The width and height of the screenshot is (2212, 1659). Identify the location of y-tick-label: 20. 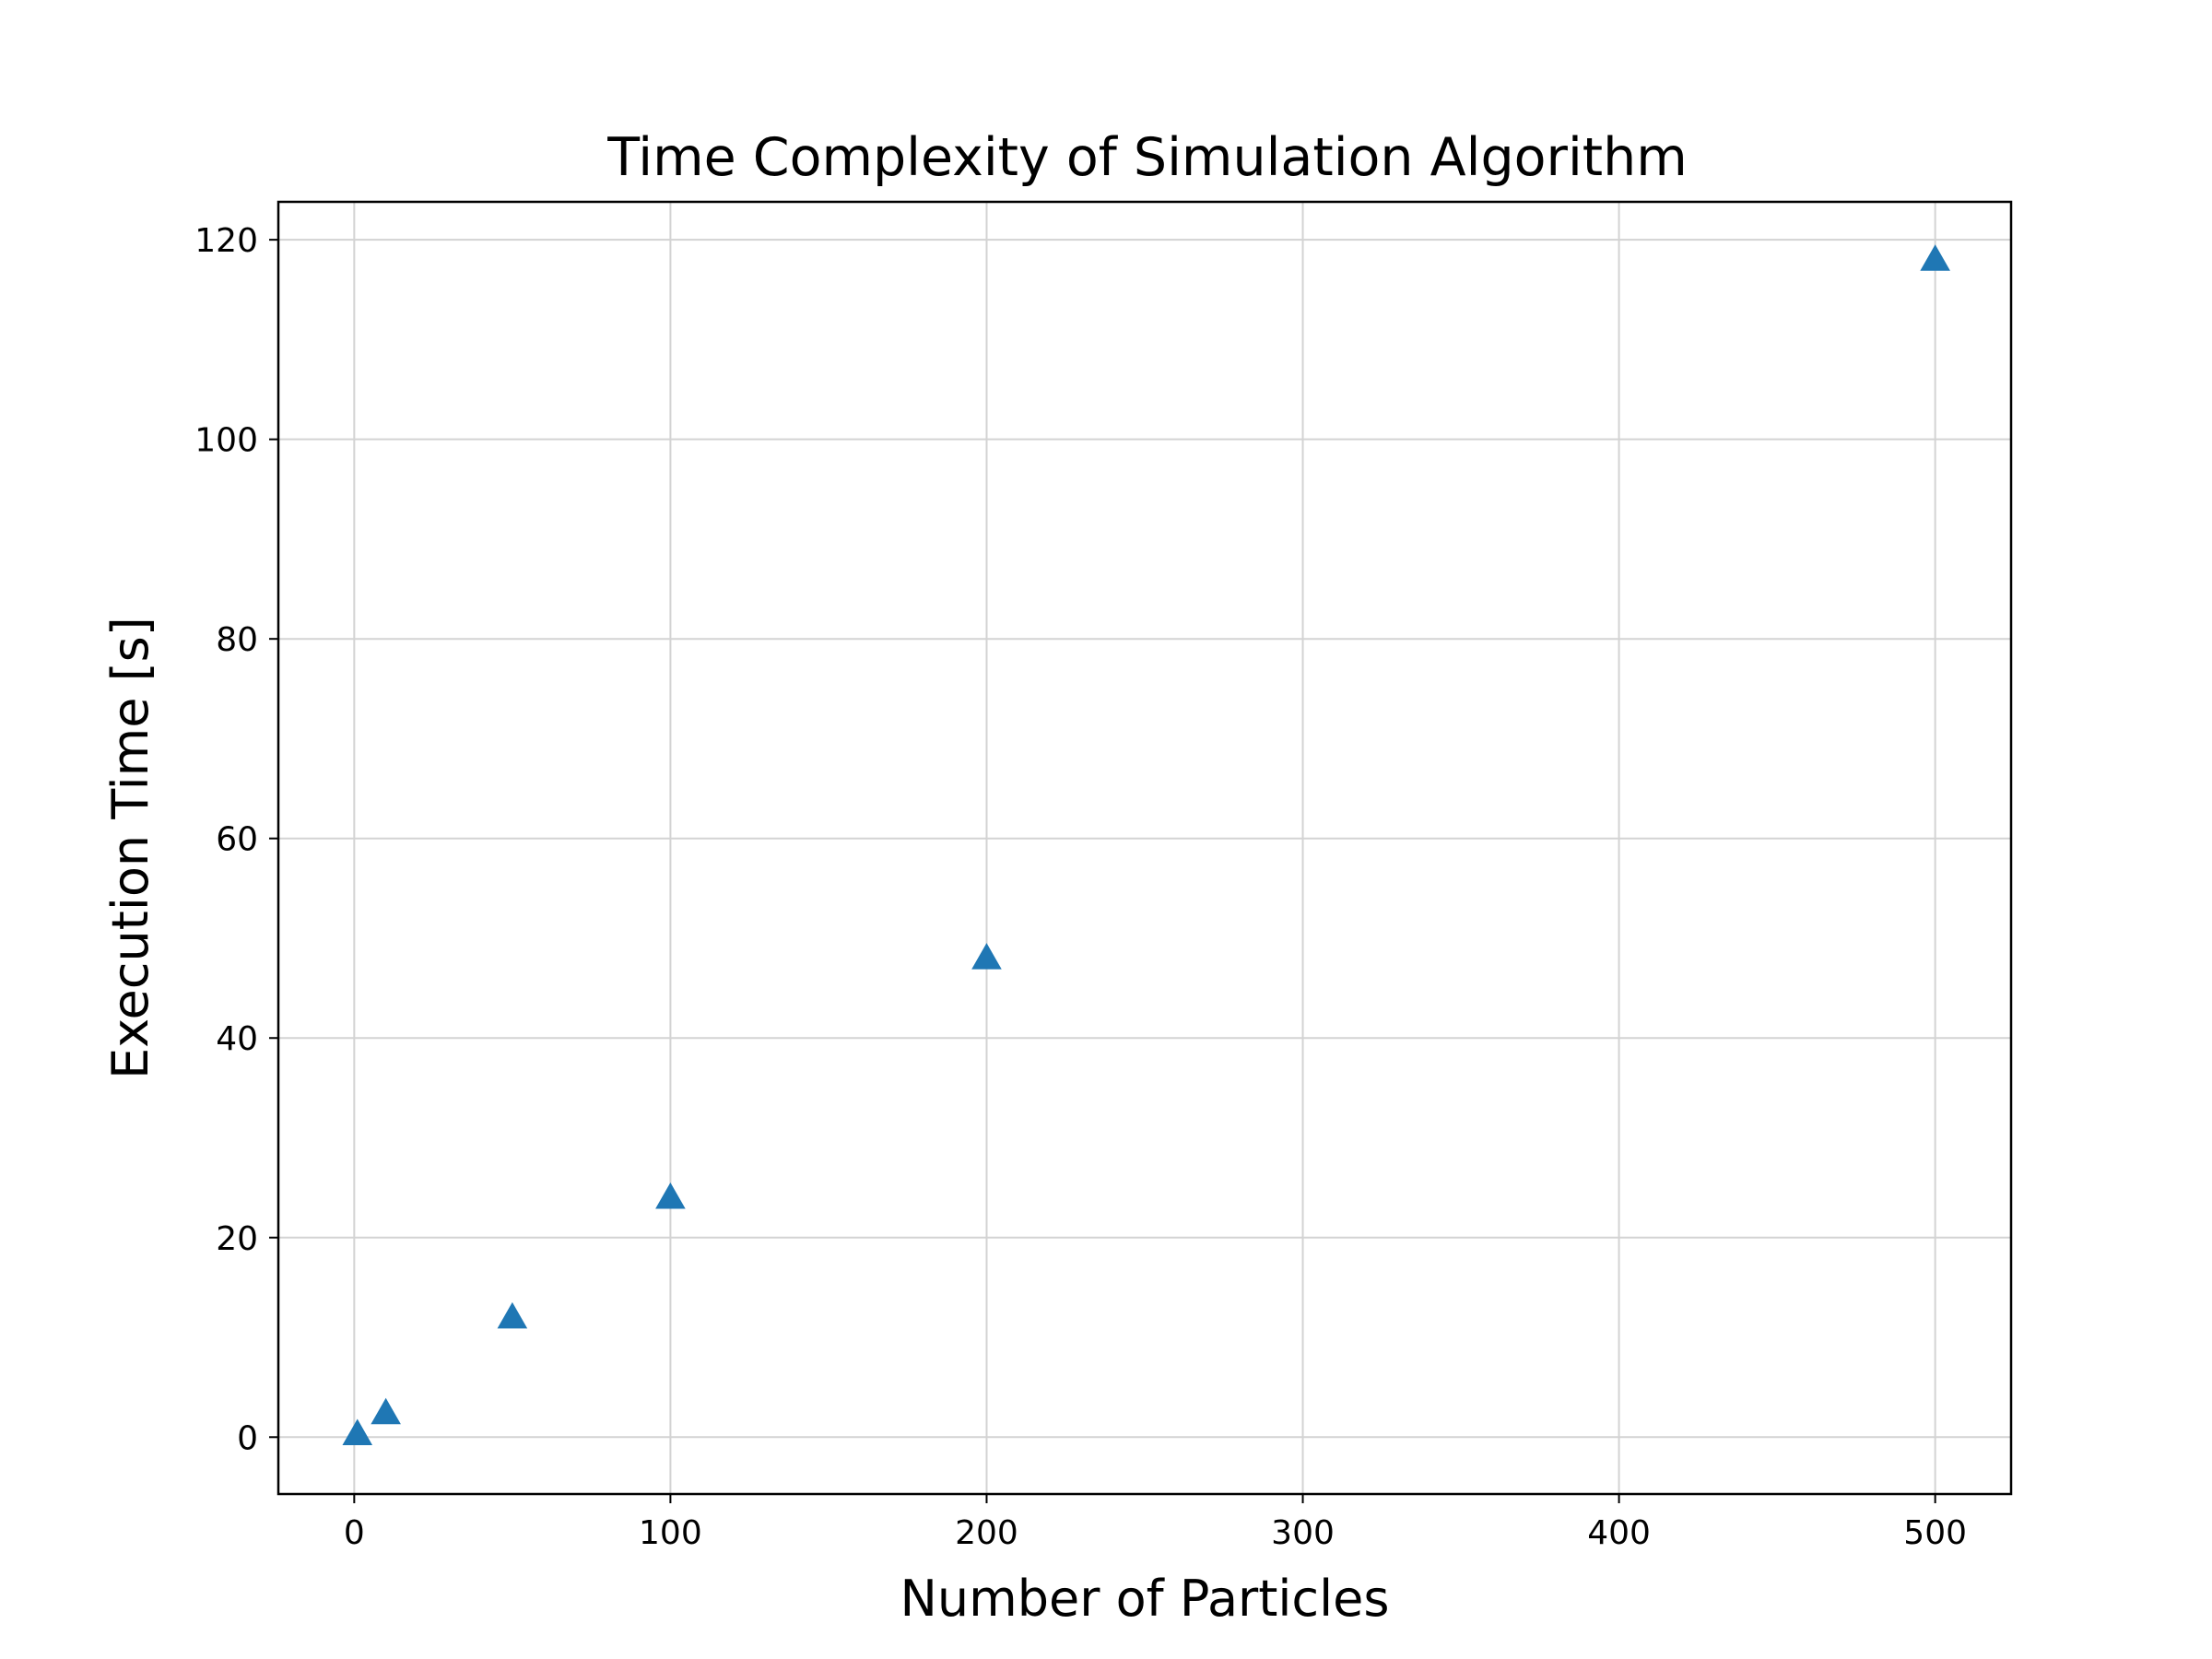
(237, 1239).